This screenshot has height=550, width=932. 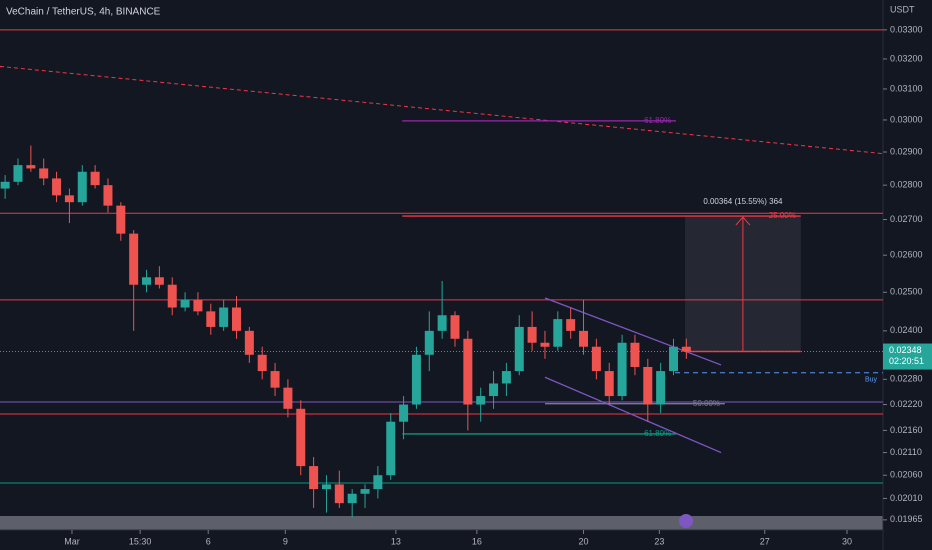 I want to click on x-tick-label: 27, so click(x=765, y=541).